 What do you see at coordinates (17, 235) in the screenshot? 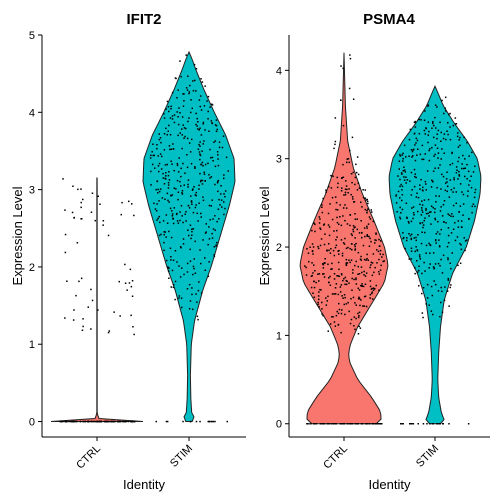
I see `y-axis-label: Expression Level` at bounding box center [17, 235].